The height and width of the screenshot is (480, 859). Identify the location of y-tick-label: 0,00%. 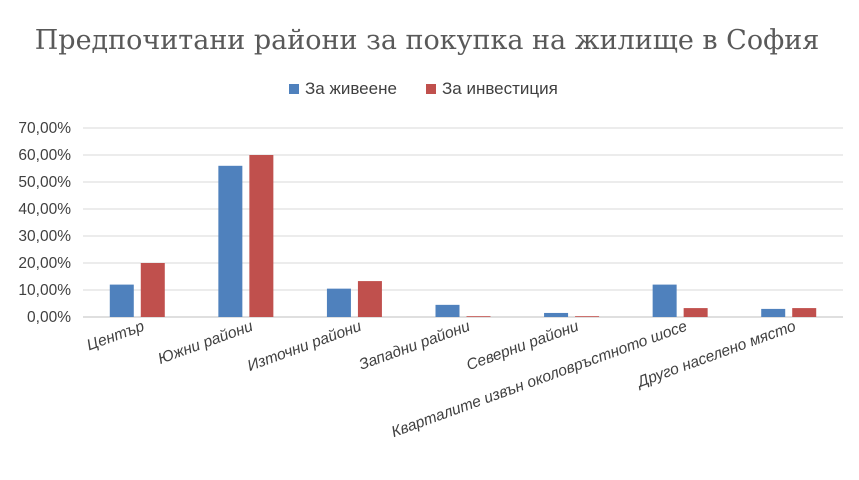
(49, 317).